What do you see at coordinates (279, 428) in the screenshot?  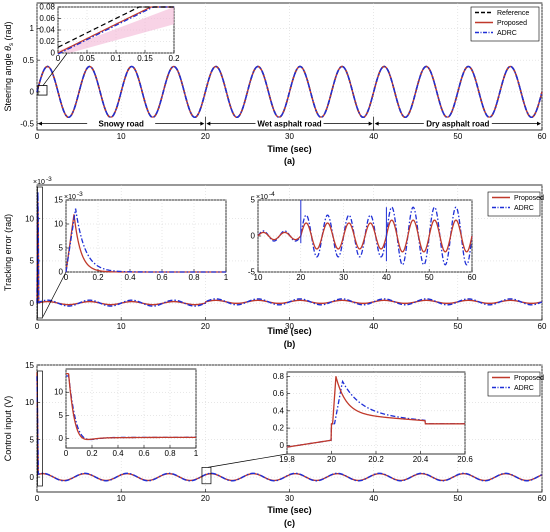 I see `panel-c-inset-right-ytick-label: 0.2` at bounding box center [279, 428].